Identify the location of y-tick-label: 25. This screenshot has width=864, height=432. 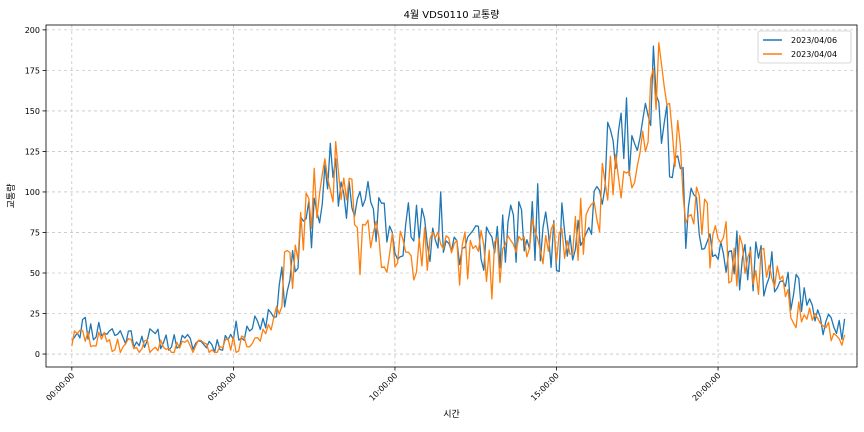
(35, 314).